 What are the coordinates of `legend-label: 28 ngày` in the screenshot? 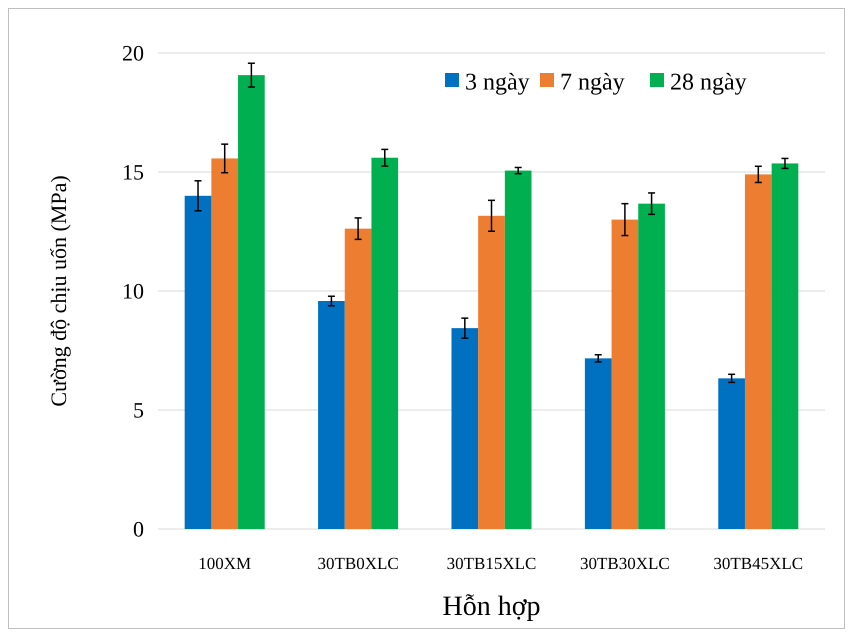 It's located at (708, 82).